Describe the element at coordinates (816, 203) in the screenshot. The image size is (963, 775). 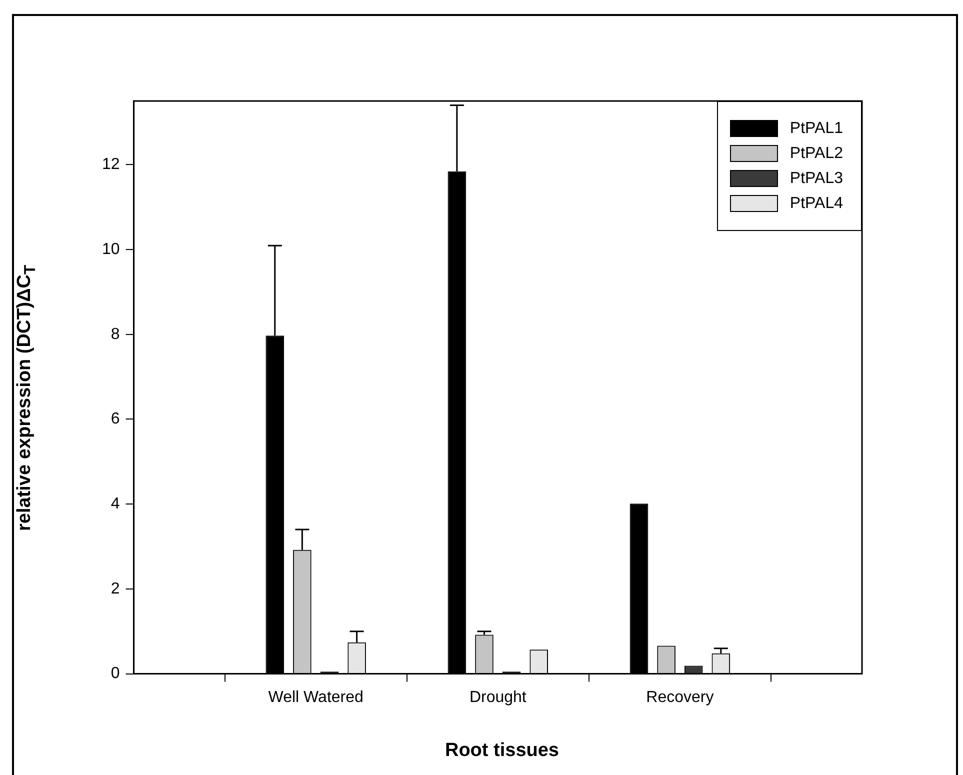
I see `legend-label: PtPAL4` at that location.